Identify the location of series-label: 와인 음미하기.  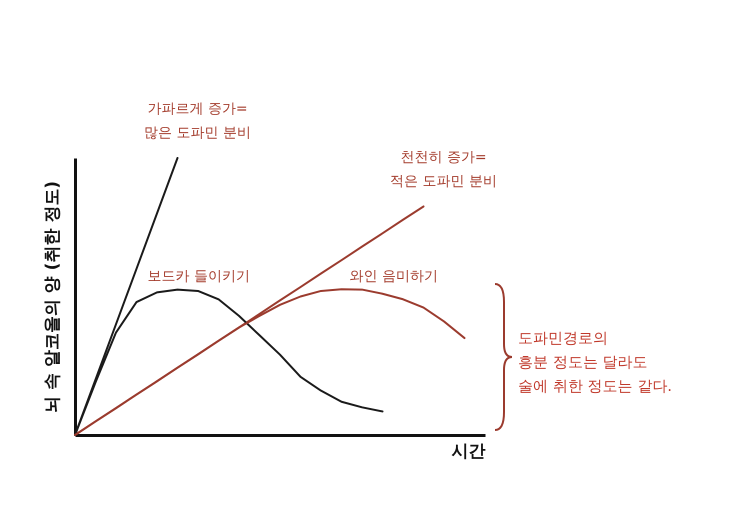
(394, 276).